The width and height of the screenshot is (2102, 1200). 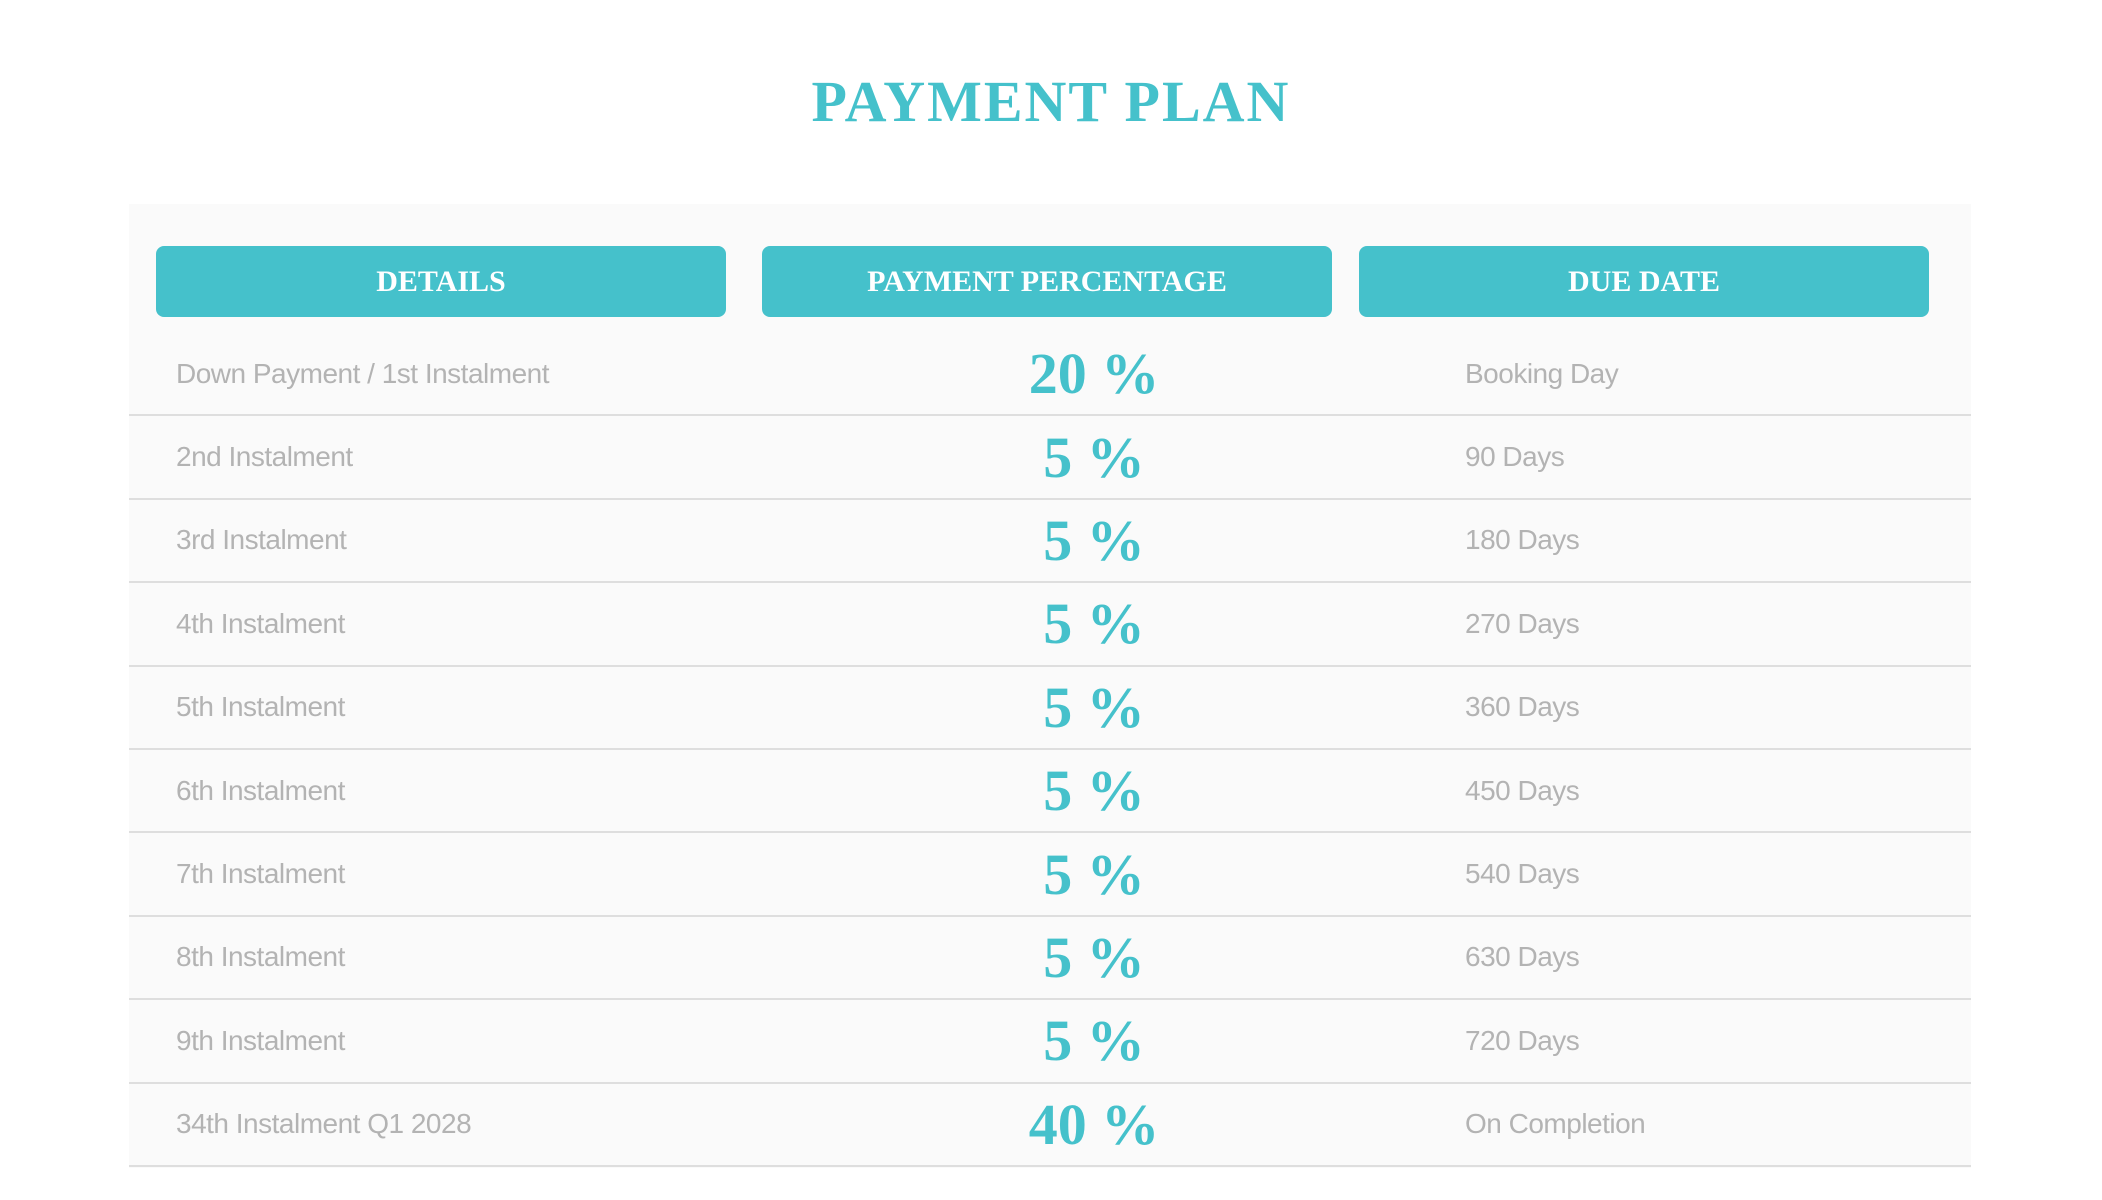 What do you see at coordinates (1522, 540) in the screenshot?
I see `due-date-cell: 180 Days` at bounding box center [1522, 540].